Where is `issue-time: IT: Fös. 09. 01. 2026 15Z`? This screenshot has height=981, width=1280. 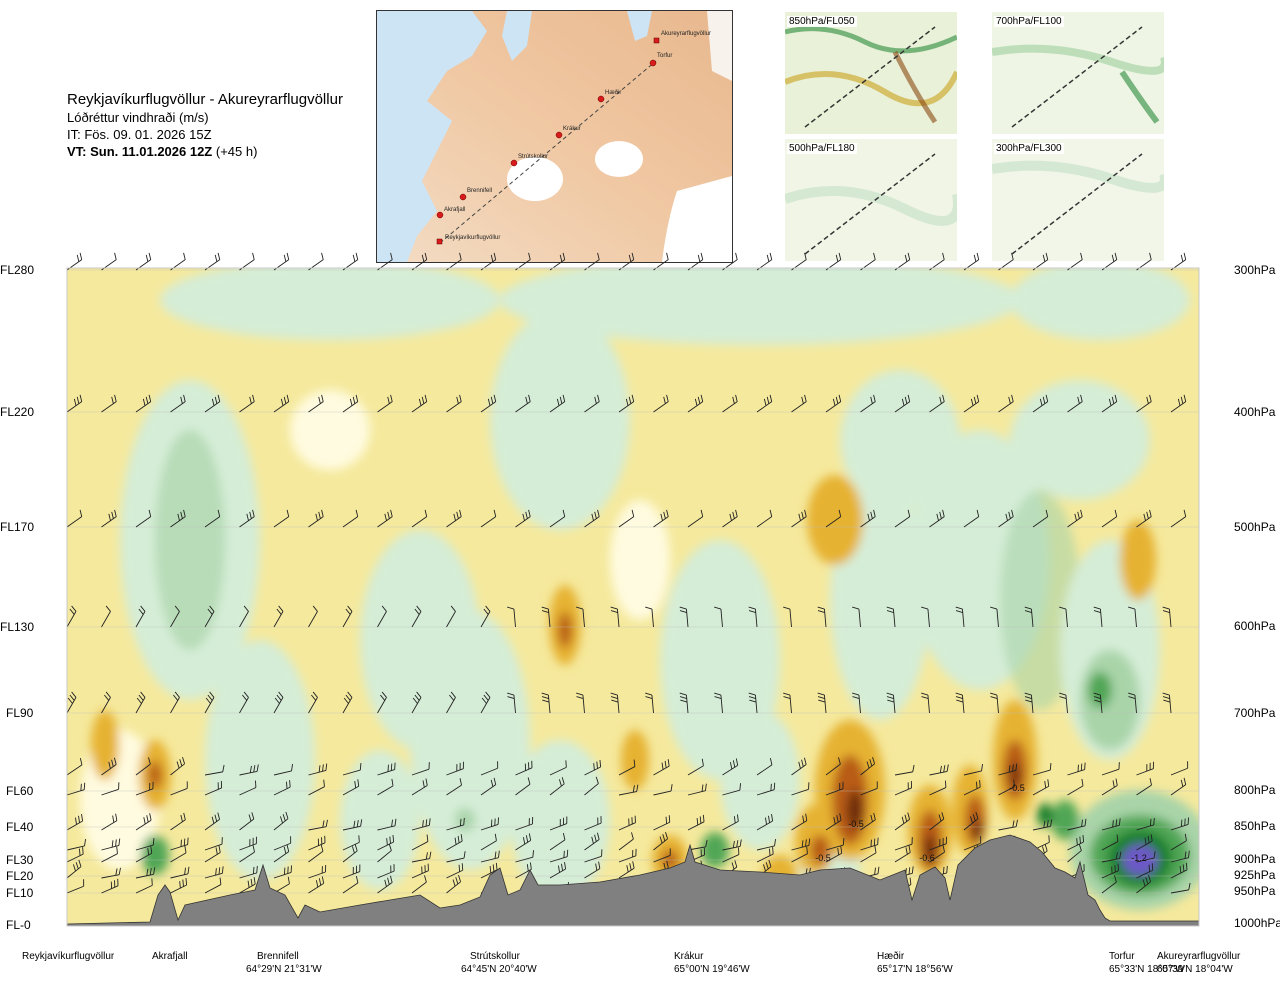
issue-time: IT: Fös. 09. 01. 2026 15Z is located at coordinates (139, 134).